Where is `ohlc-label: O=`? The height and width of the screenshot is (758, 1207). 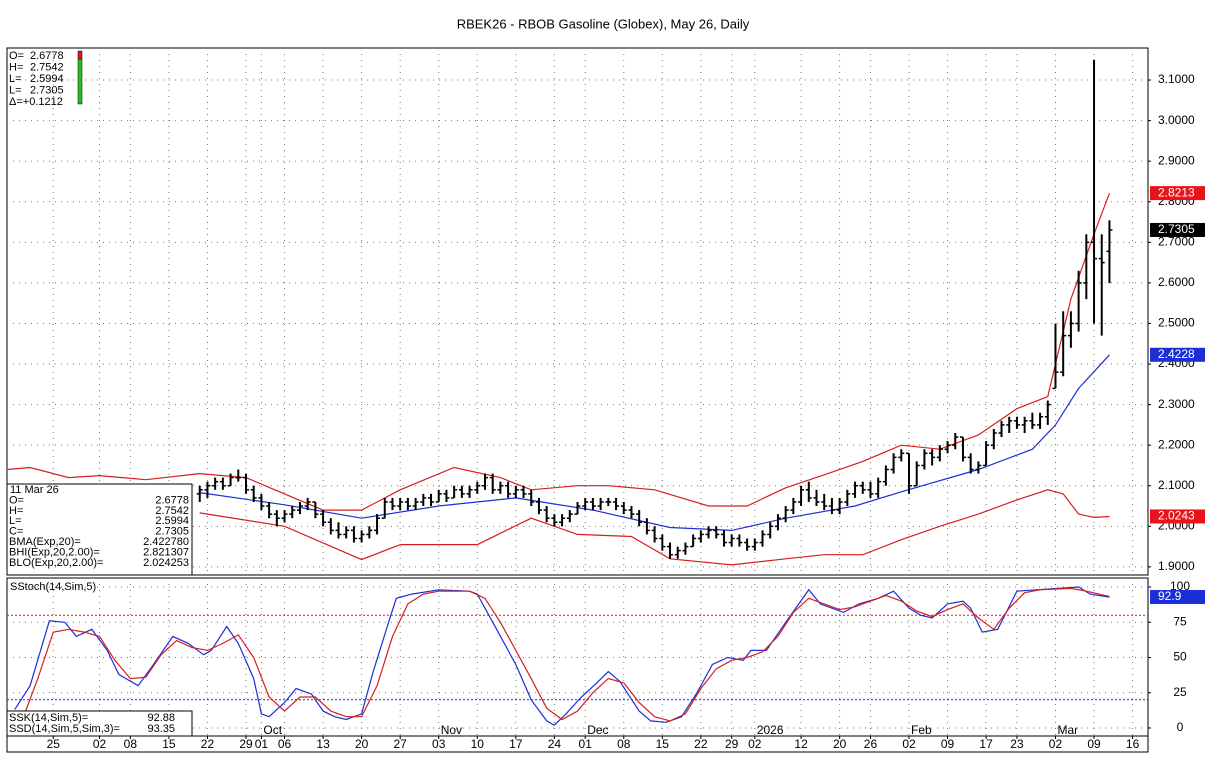
ohlc-label: O= is located at coordinates (16, 56).